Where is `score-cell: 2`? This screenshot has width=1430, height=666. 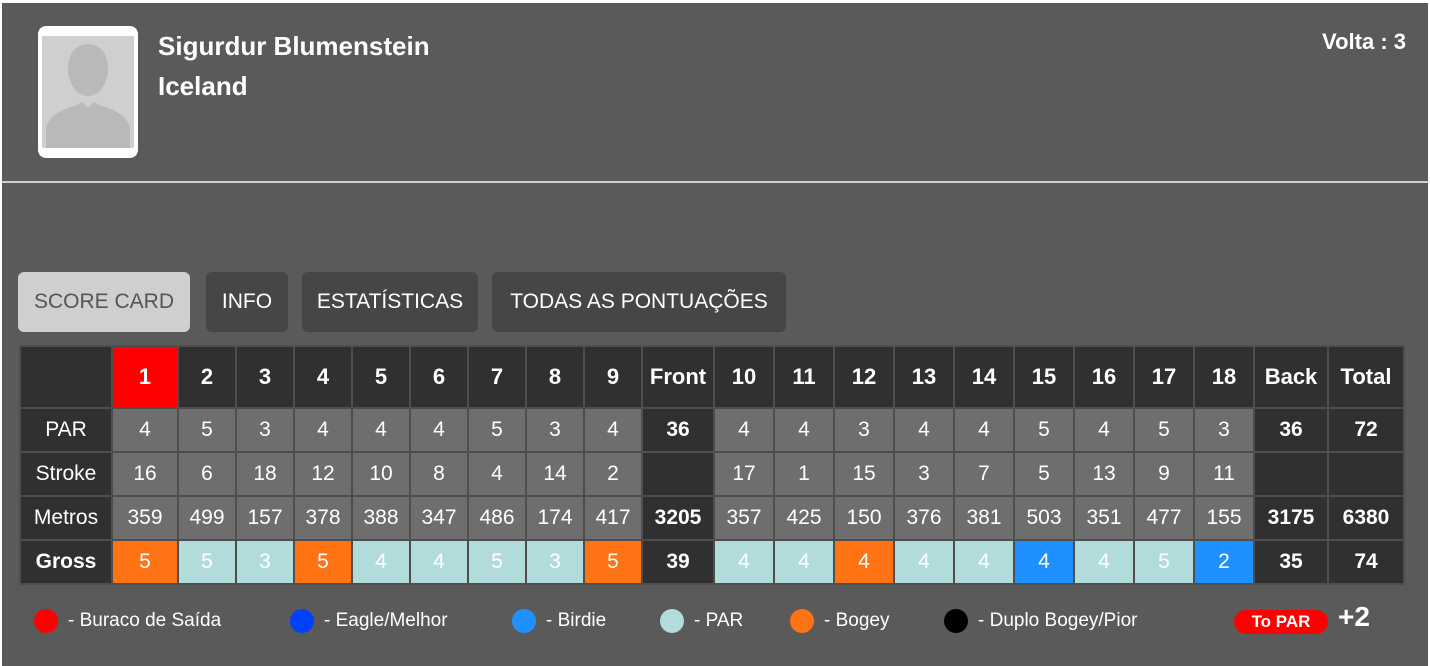
score-cell: 2 is located at coordinates (1224, 562).